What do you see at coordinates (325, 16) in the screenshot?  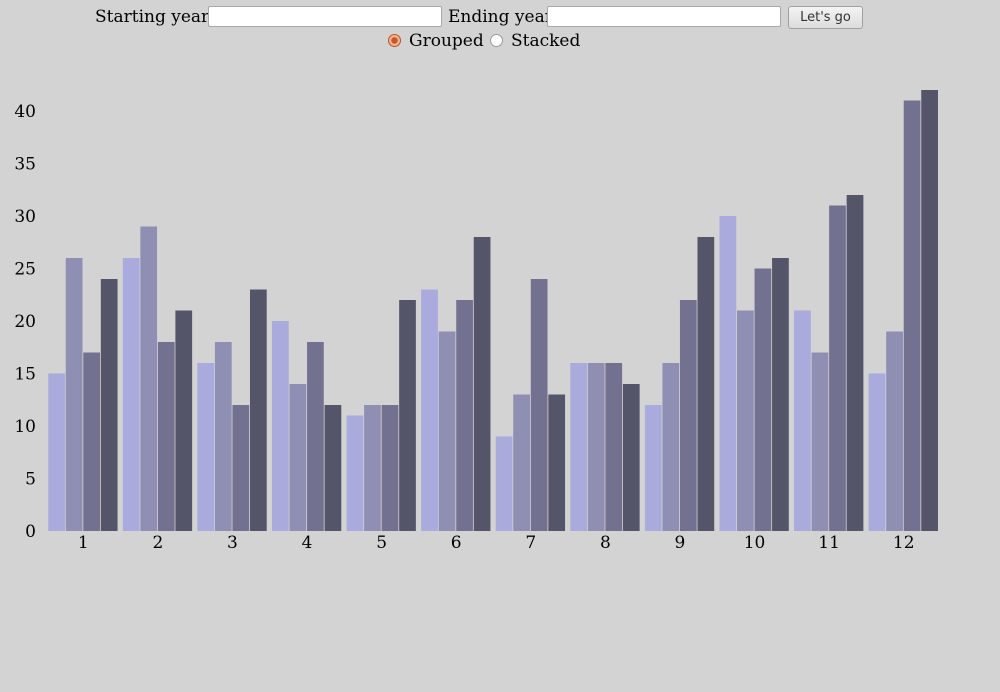 I see `starting-year-input` at bounding box center [325, 16].